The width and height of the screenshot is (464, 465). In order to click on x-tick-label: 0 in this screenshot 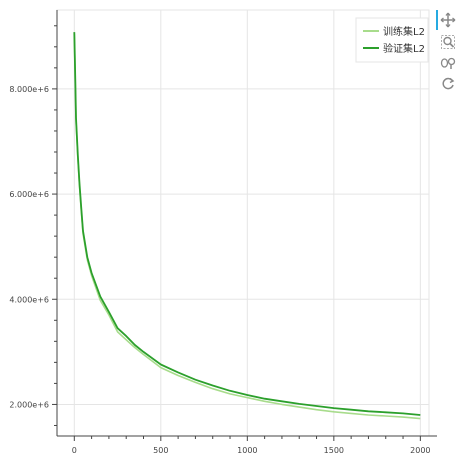, I will do `click(74, 450)`.